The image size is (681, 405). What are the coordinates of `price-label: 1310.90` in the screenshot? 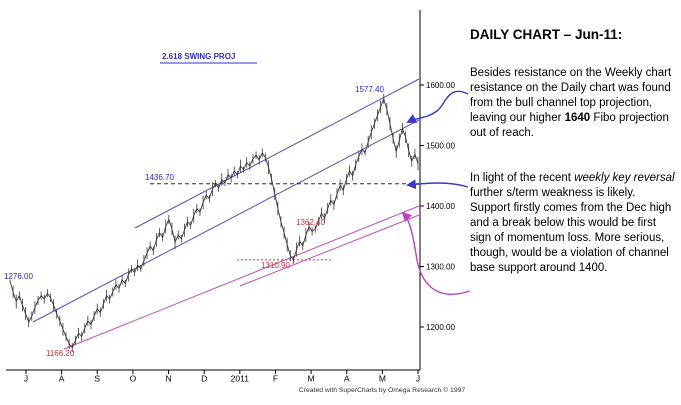 It's located at (275, 265).